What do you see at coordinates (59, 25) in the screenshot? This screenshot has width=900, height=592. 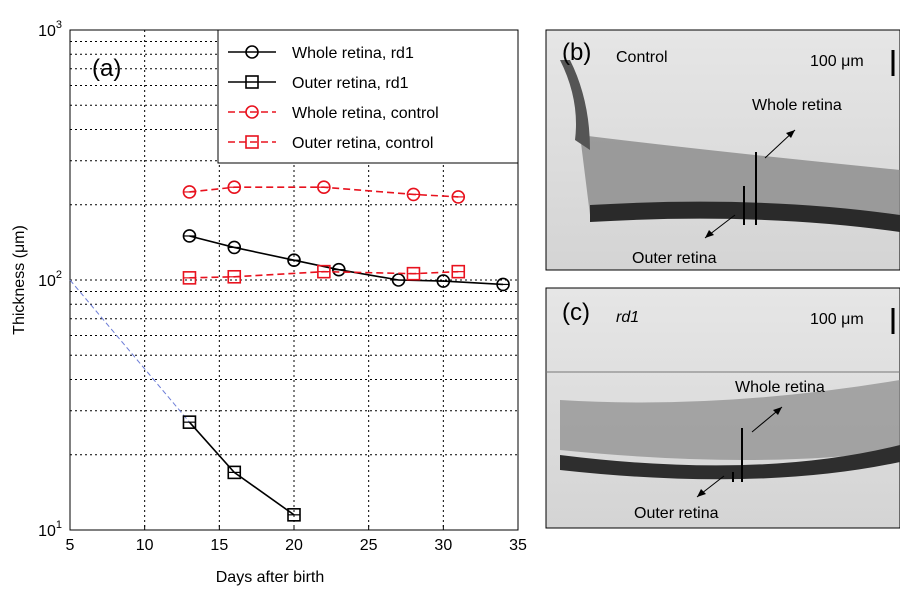 I see `tick-exponent: 3` at bounding box center [59, 25].